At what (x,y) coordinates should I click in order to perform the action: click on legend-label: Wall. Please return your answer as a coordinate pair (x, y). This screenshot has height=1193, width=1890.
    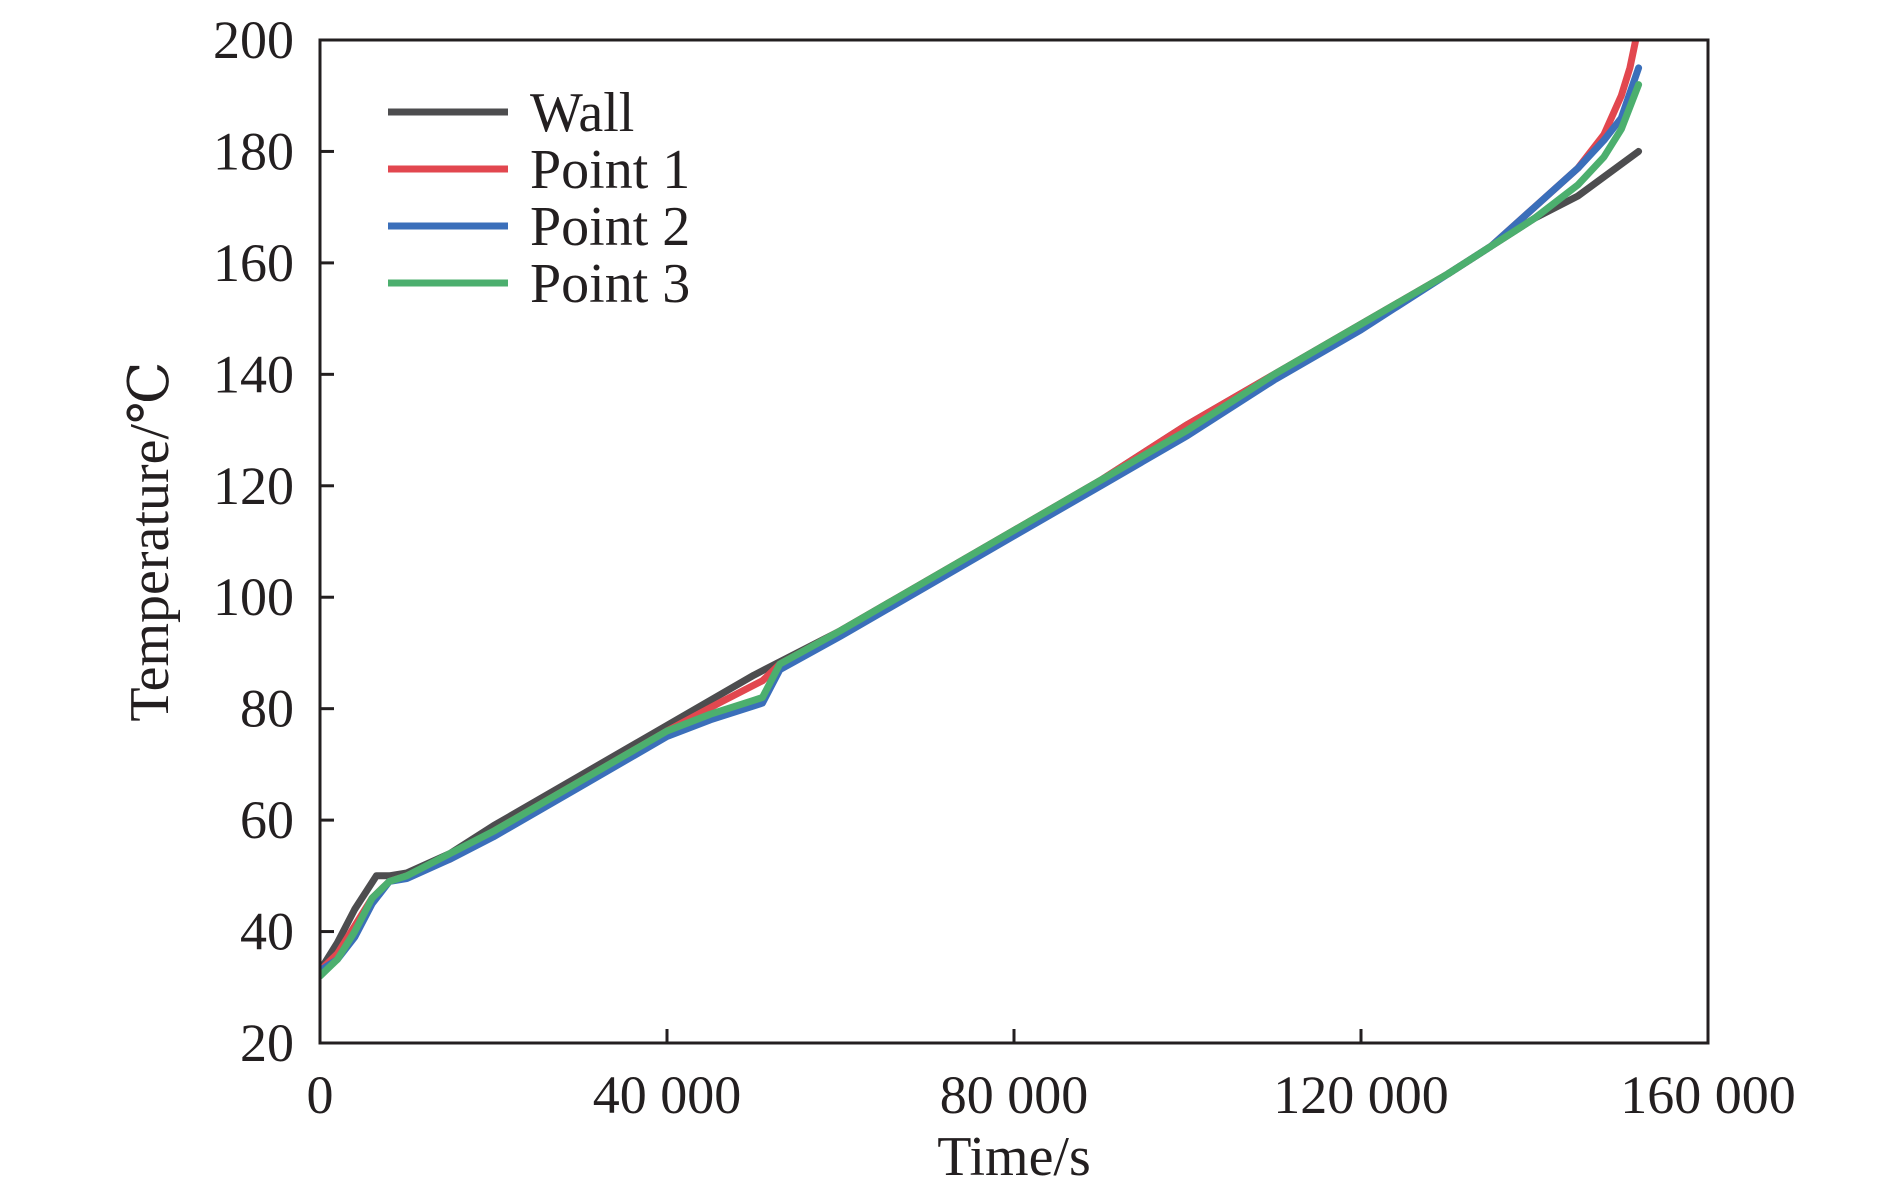
    Looking at the image, I should click on (582, 113).